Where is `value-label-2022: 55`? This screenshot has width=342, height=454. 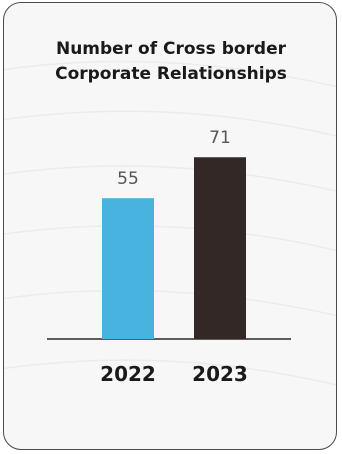
value-label-2022: 55 is located at coordinates (128, 179).